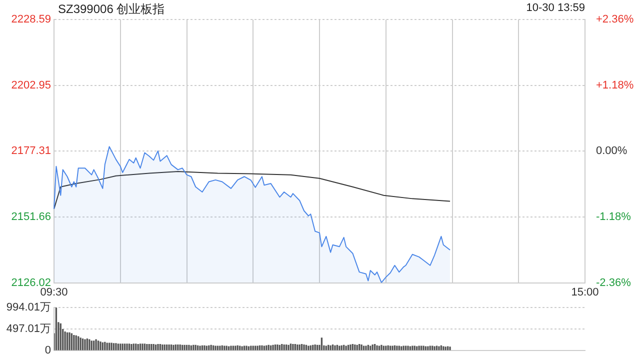 This screenshot has height=360, width=640. I want to click on chart-title: SZ399006 创业板指, so click(111, 9).